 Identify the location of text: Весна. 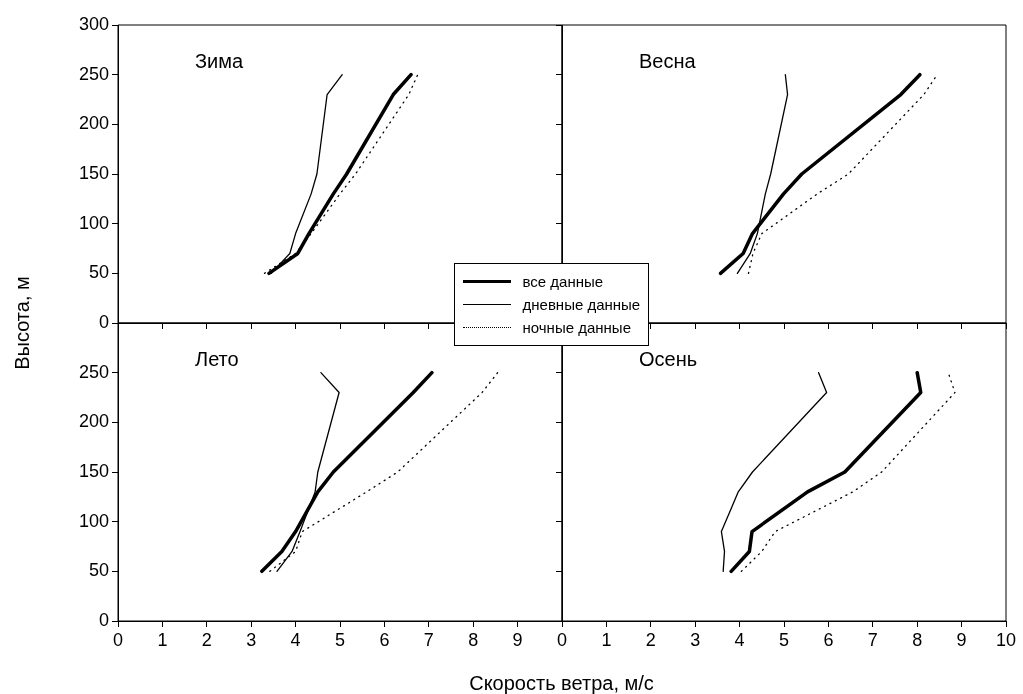
(667, 61).